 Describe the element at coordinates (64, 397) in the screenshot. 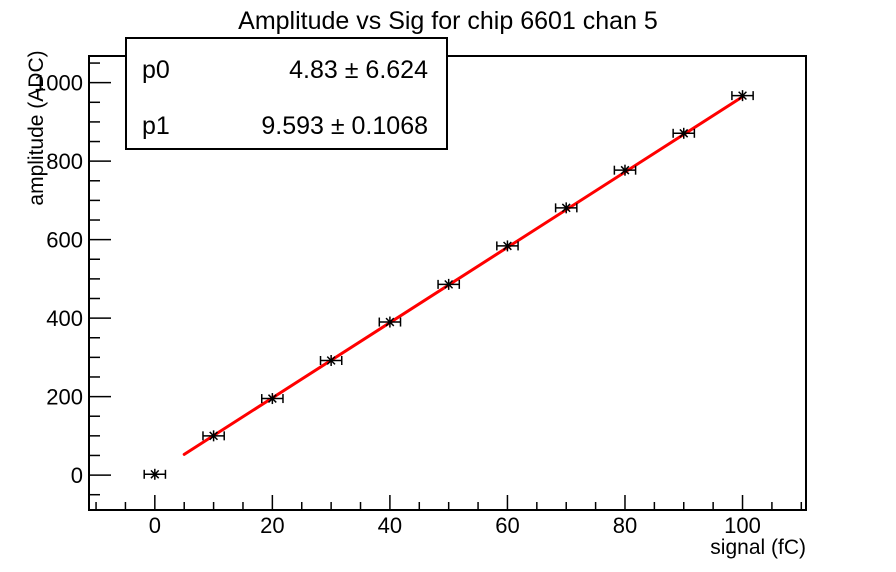

I see `y-tick-label: 200` at that location.